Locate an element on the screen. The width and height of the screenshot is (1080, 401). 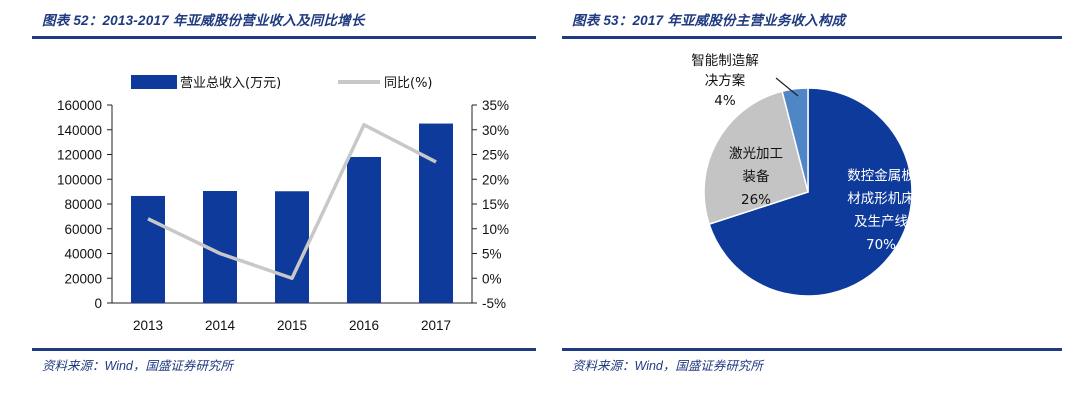
growth-line is located at coordinates (292, 201).